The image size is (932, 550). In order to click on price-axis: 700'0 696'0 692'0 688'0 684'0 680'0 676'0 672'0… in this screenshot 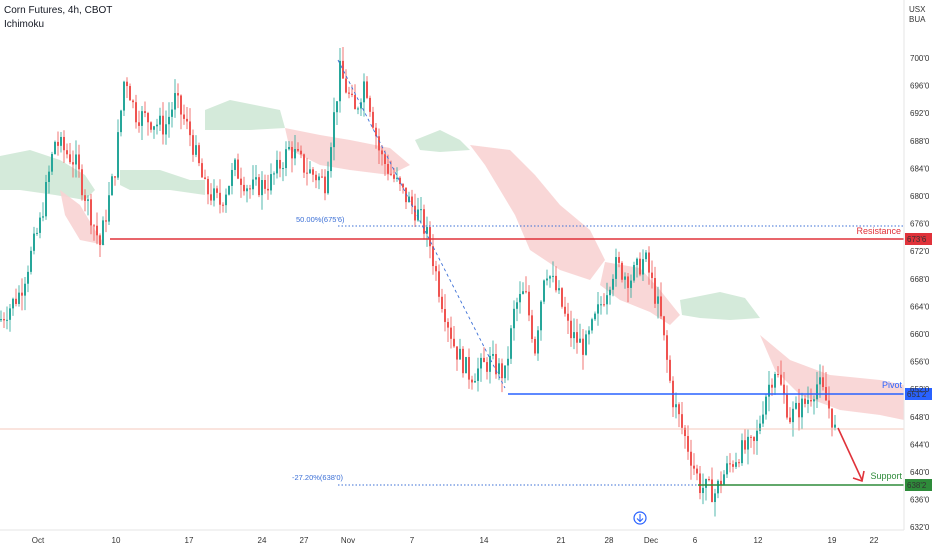, I will do `click(920, 293)`.